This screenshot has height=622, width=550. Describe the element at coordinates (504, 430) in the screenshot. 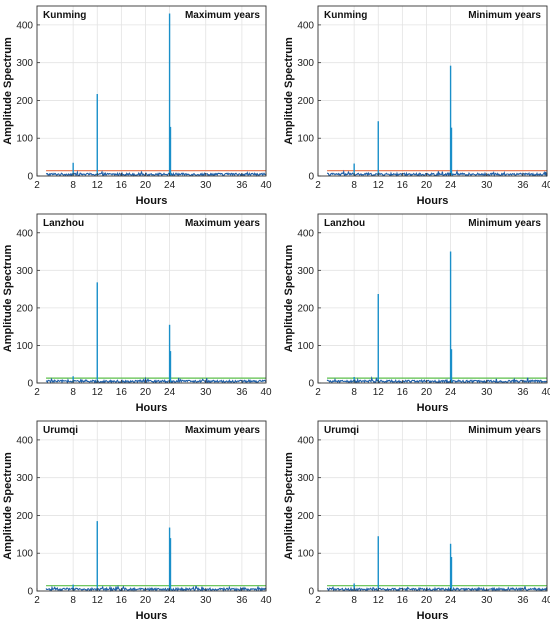

I see `period-label: Minimum years` at that location.